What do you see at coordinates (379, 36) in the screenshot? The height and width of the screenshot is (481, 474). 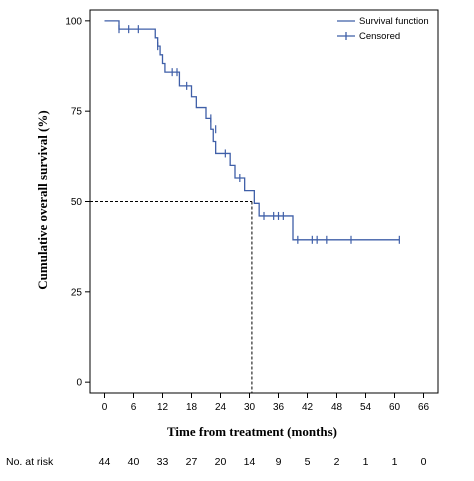 I see `legend-censored-label: Censored` at bounding box center [379, 36].